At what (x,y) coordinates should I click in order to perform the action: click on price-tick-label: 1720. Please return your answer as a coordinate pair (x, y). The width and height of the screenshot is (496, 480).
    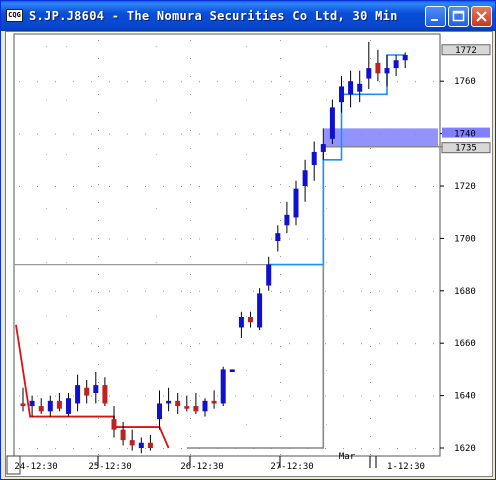
    Looking at the image, I should click on (465, 187).